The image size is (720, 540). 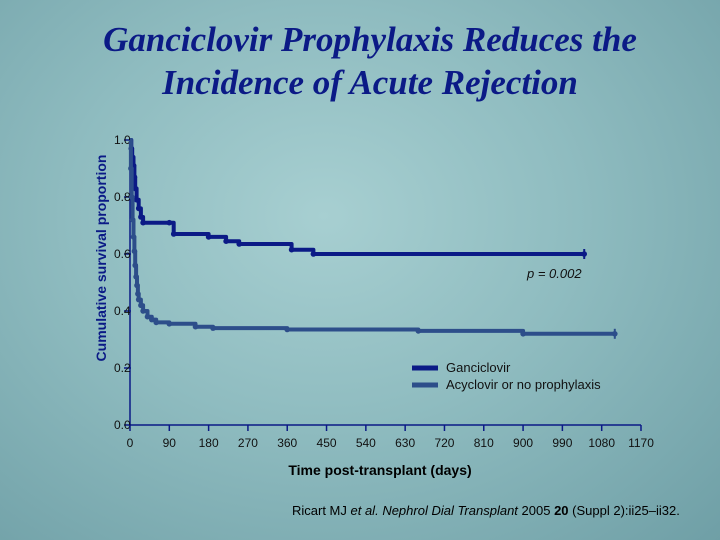 What do you see at coordinates (405, 443) in the screenshot?
I see `x-tick-label: 630` at bounding box center [405, 443].